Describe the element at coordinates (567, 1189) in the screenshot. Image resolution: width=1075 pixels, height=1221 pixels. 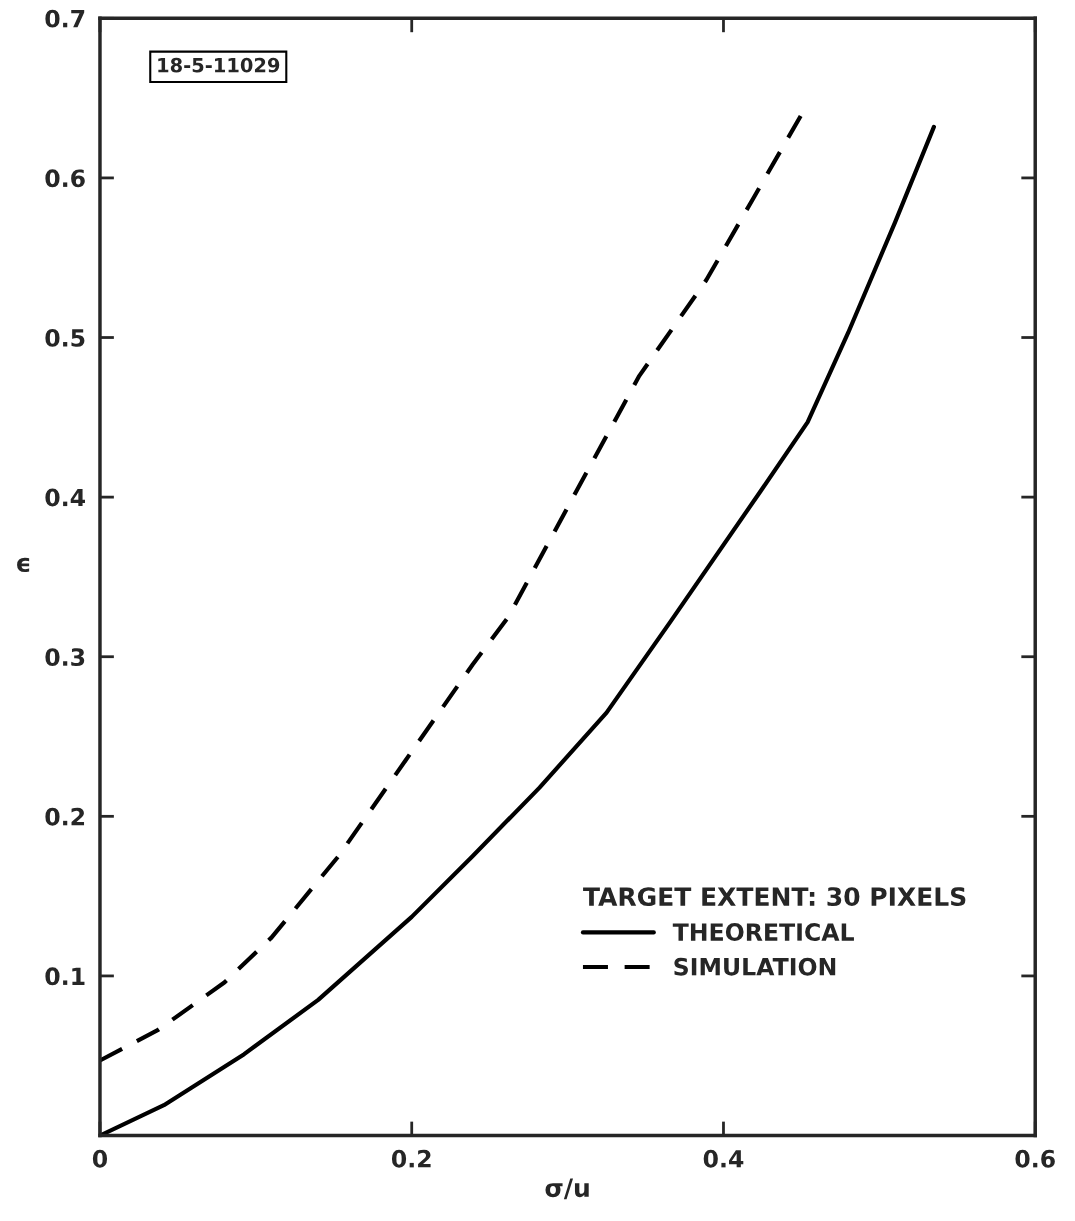
I see `x-axis-title: σ/u` at that location.